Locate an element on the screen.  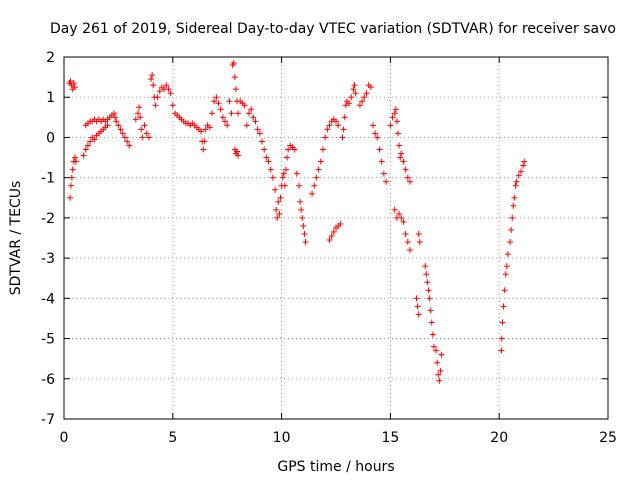
x-tick-label: 20 is located at coordinates (499, 438).